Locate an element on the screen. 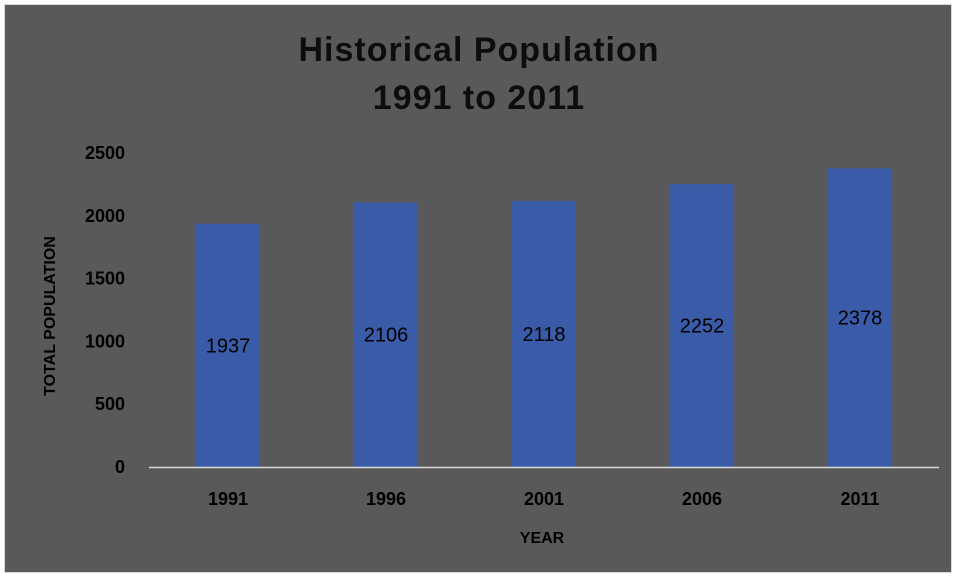 The height and width of the screenshot is (577, 956). x-tick-label: 2011 is located at coordinates (859, 499).